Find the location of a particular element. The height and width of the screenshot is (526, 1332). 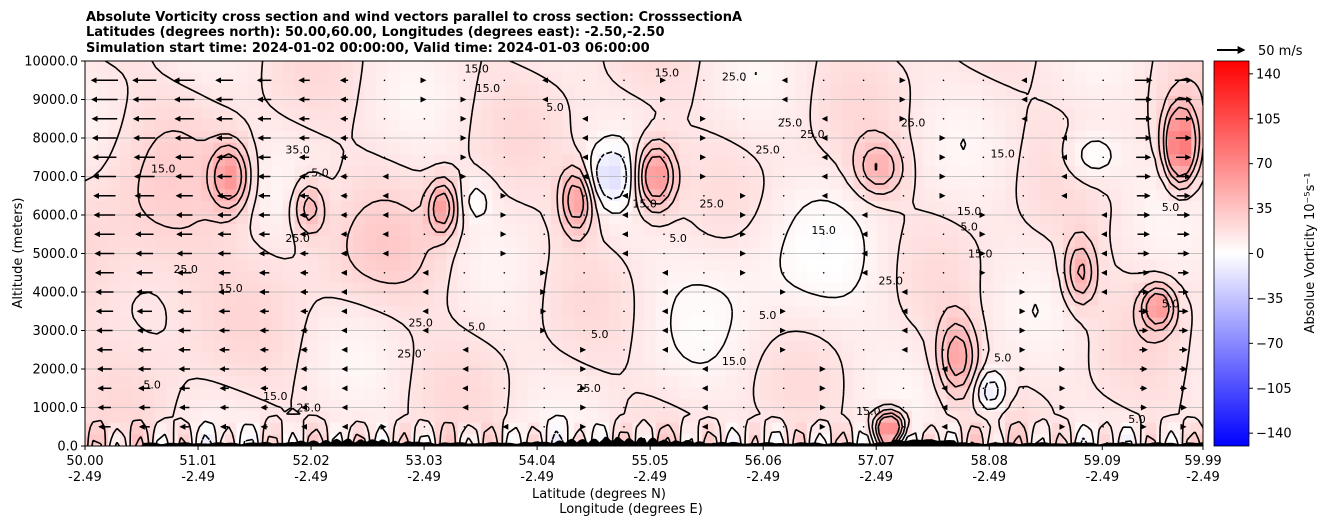

vorticity-cell-1900 is located at coordinates (755, 288).